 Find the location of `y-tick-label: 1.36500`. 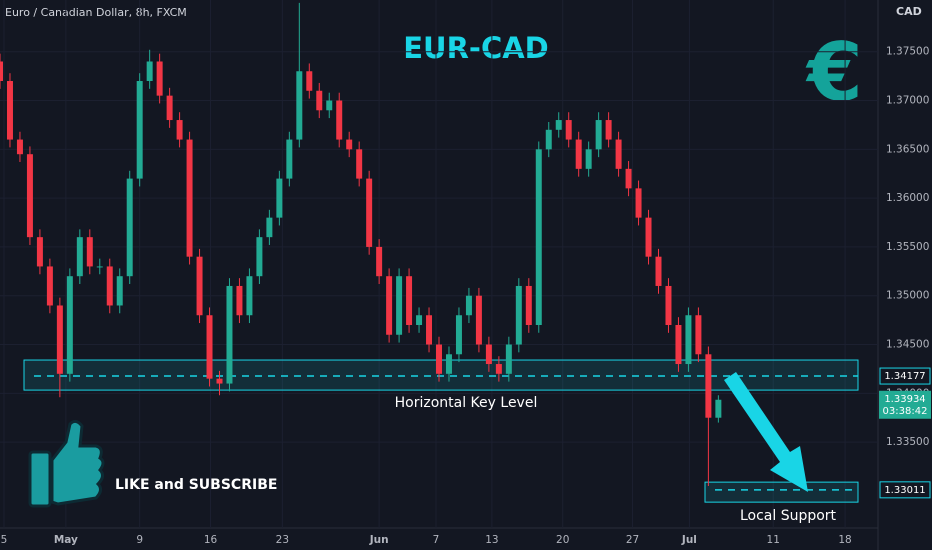

y-tick-label: 1.36500 is located at coordinates (907, 149).